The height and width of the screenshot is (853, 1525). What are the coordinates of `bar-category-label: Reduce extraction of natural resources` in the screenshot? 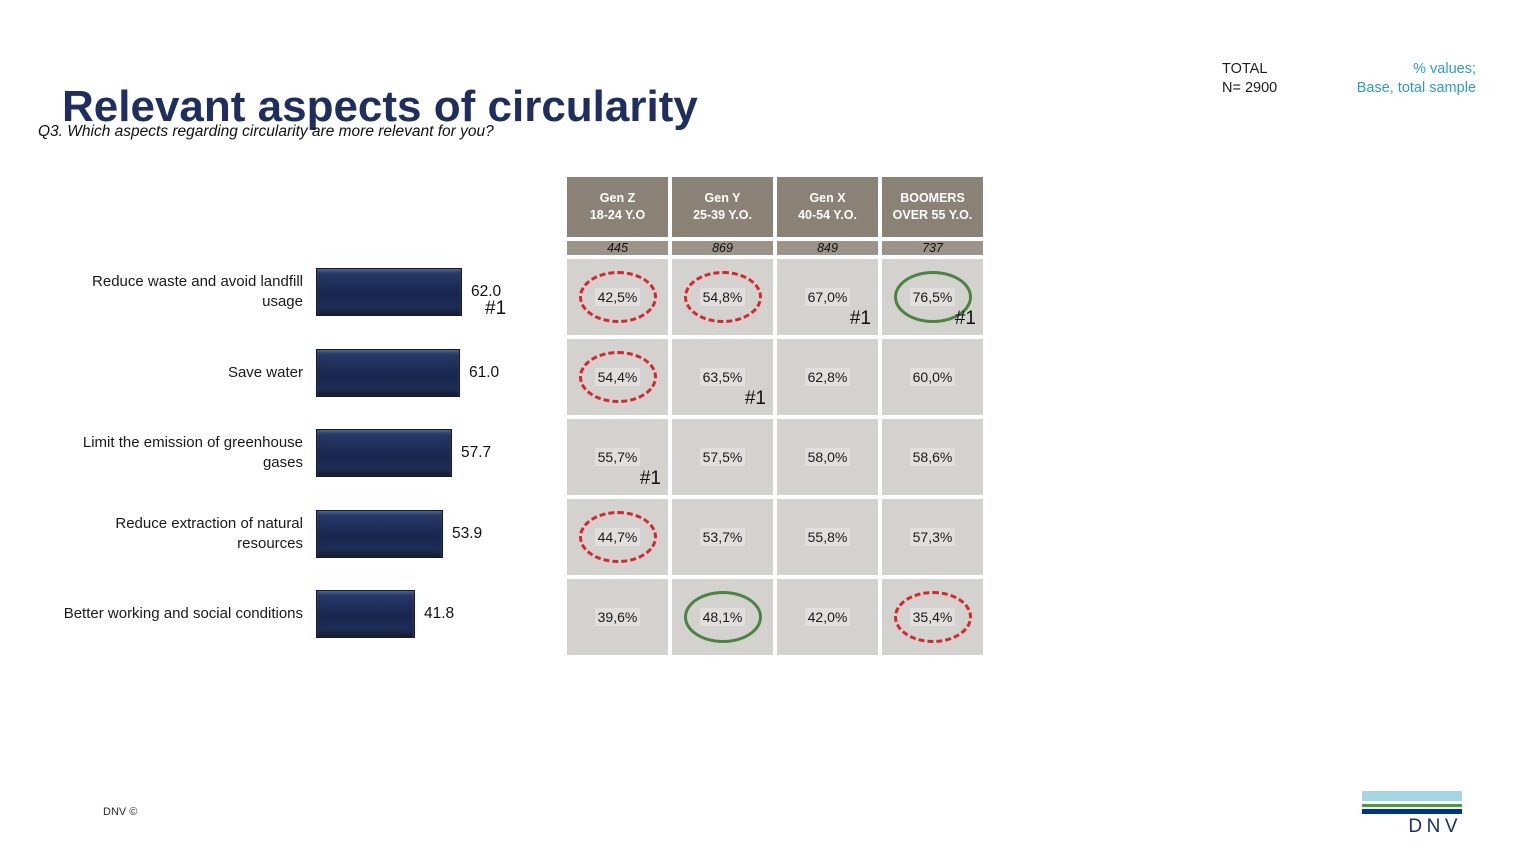 It's located at (209, 533).